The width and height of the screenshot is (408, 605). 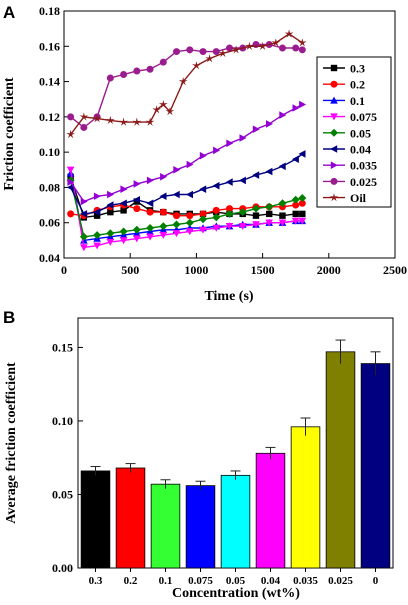 I want to click on legend-label: 0.025, so click(x=363, y=182).